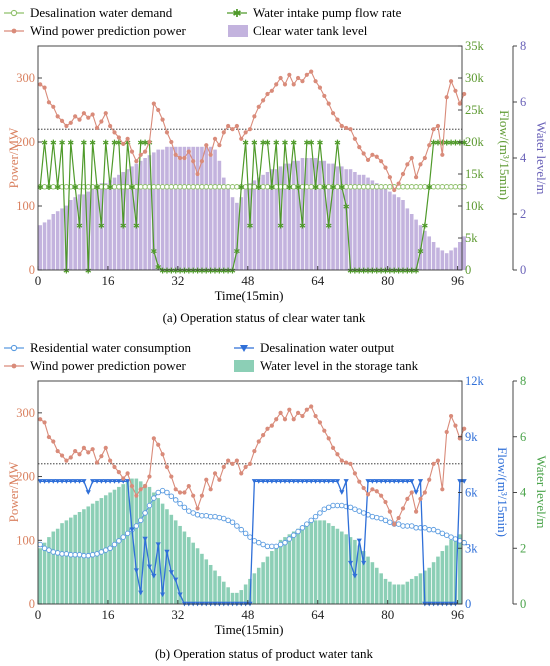 The width and height of the screenshot is (550, 666). What do you see at coordinates (177, 280) in the screenshot?
I see `a-x-tick-label: 32` at bounding box center [177, 280].